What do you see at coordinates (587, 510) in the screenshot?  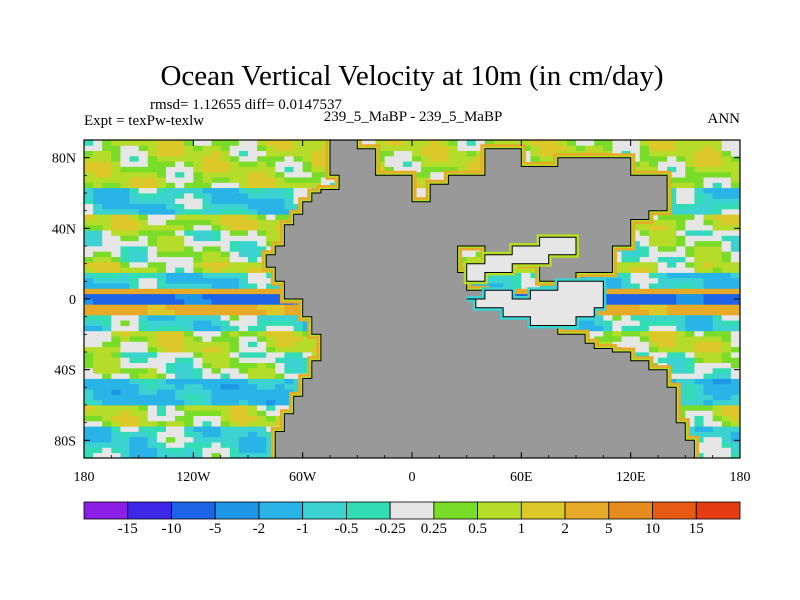 I see `colorbar-swatch` at bounding box center [587, 510].